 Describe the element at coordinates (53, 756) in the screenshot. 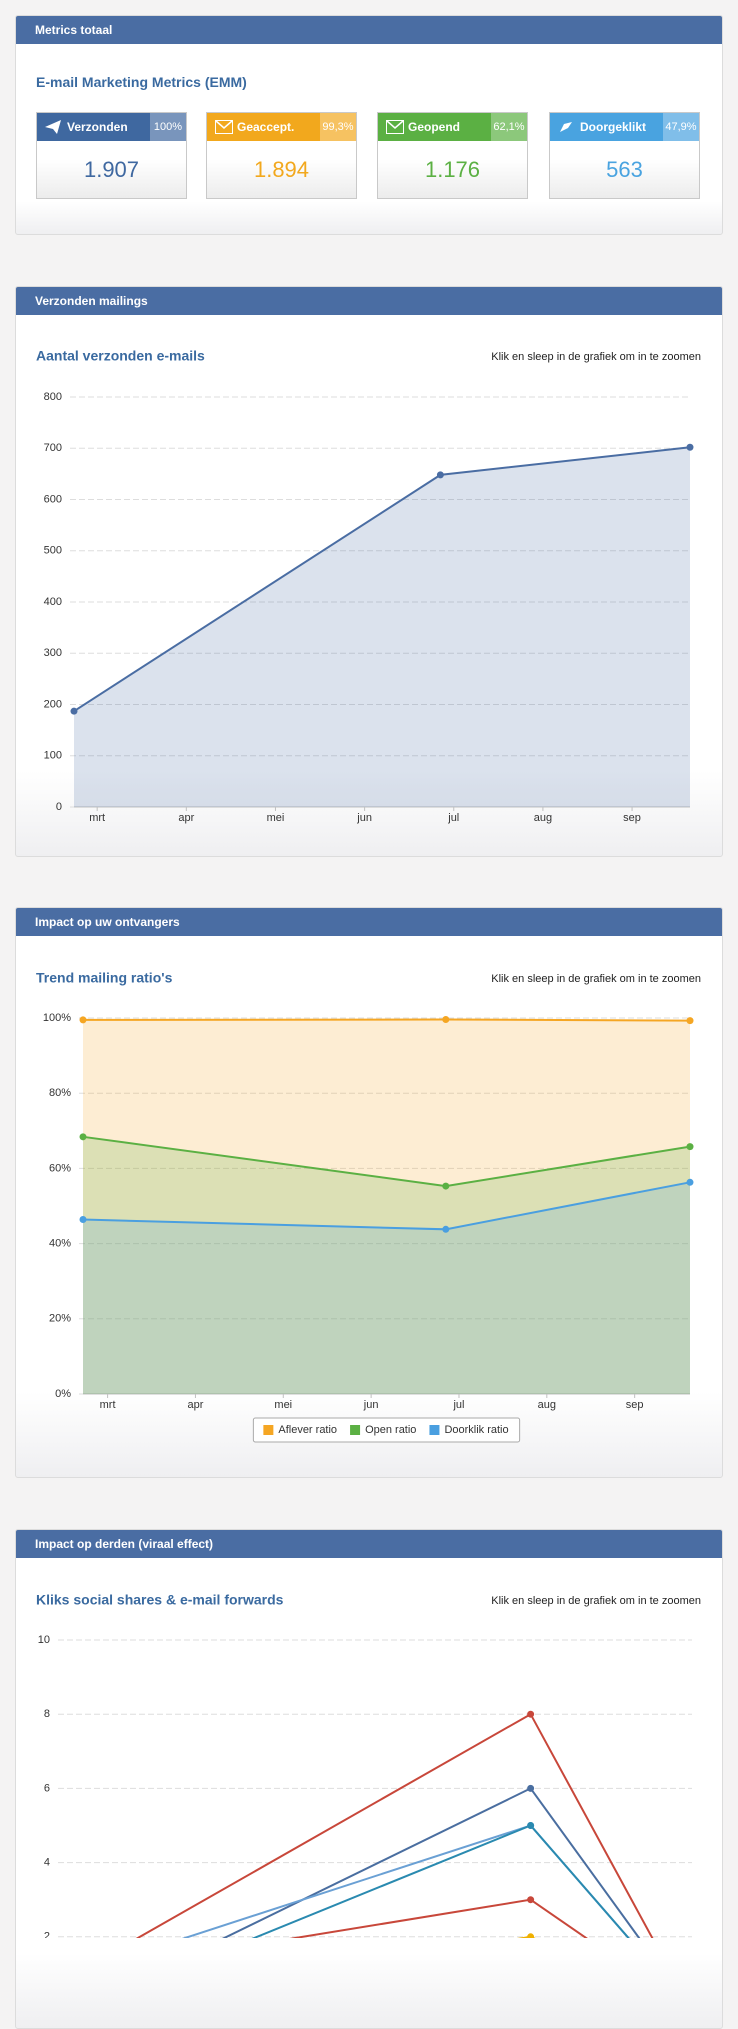

I see `y-tick-label: 100` at that location.